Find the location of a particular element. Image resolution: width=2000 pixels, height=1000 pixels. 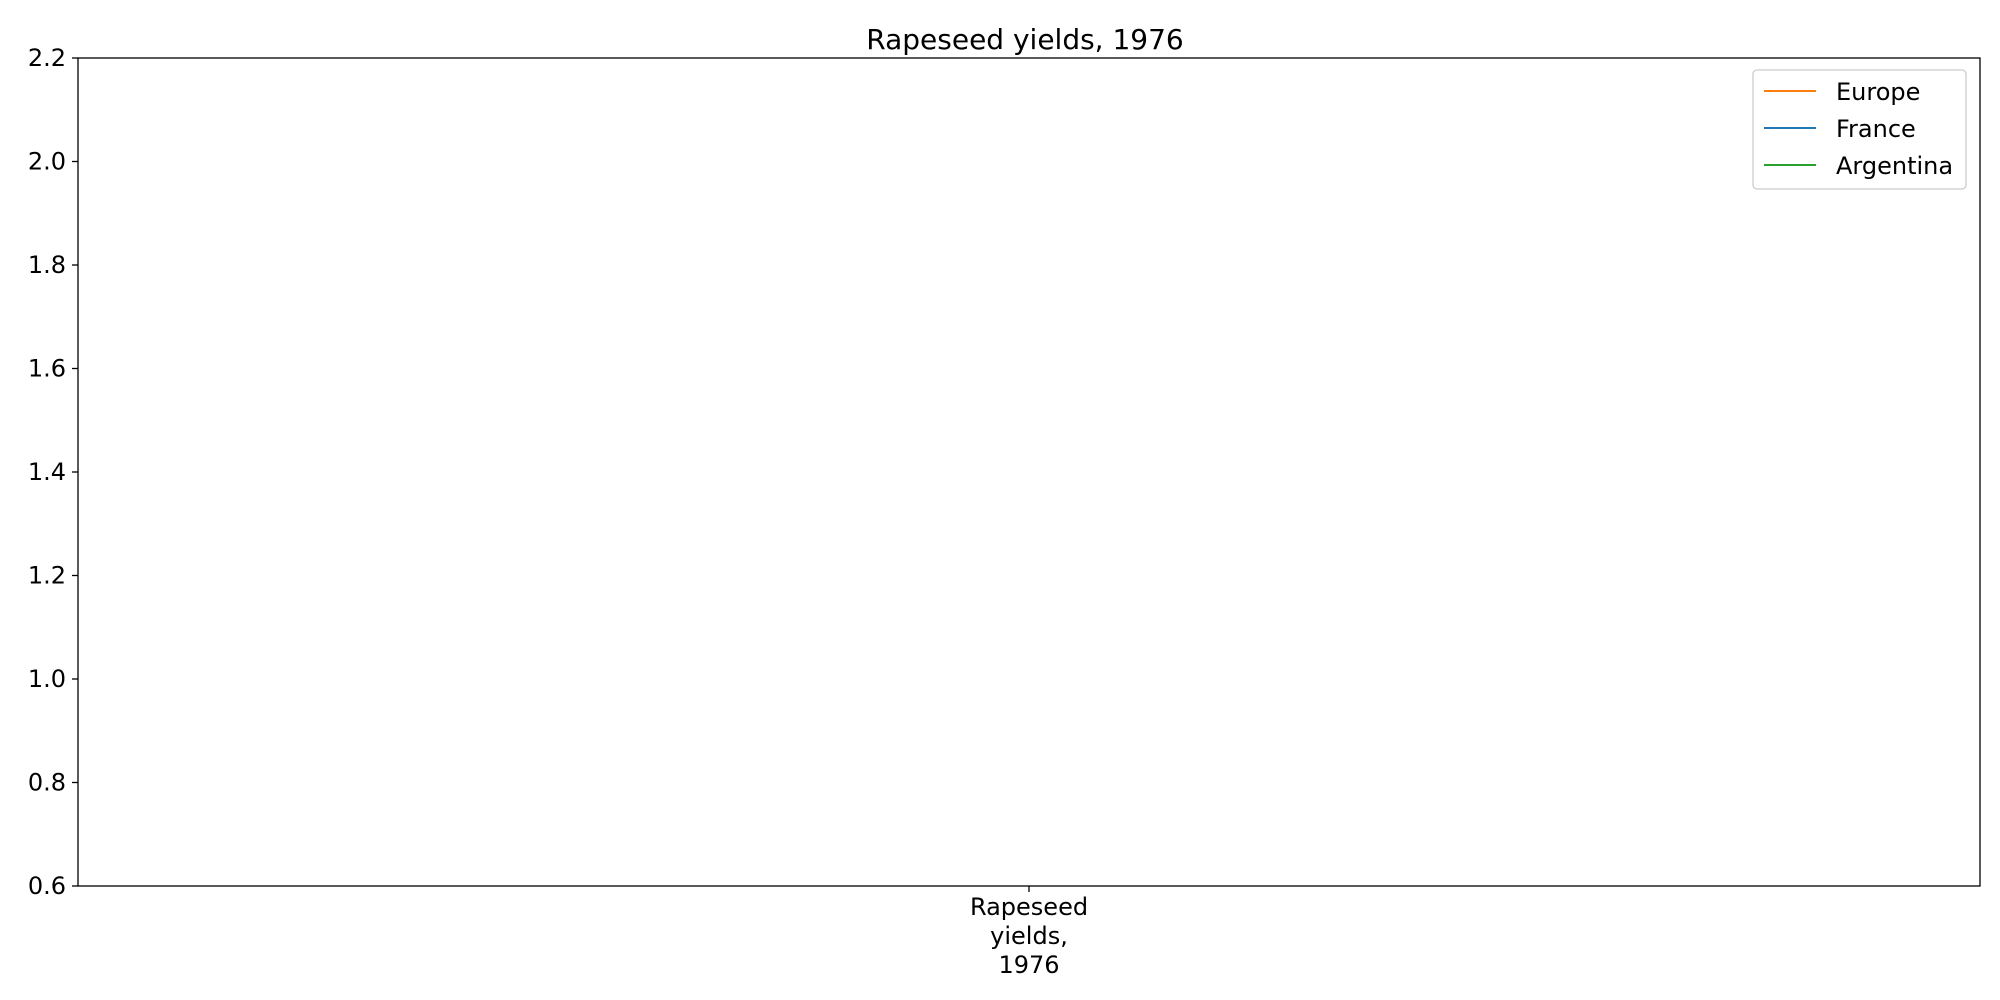

x-tick-label-line: 1976 is located at coordinates (1028, 965).